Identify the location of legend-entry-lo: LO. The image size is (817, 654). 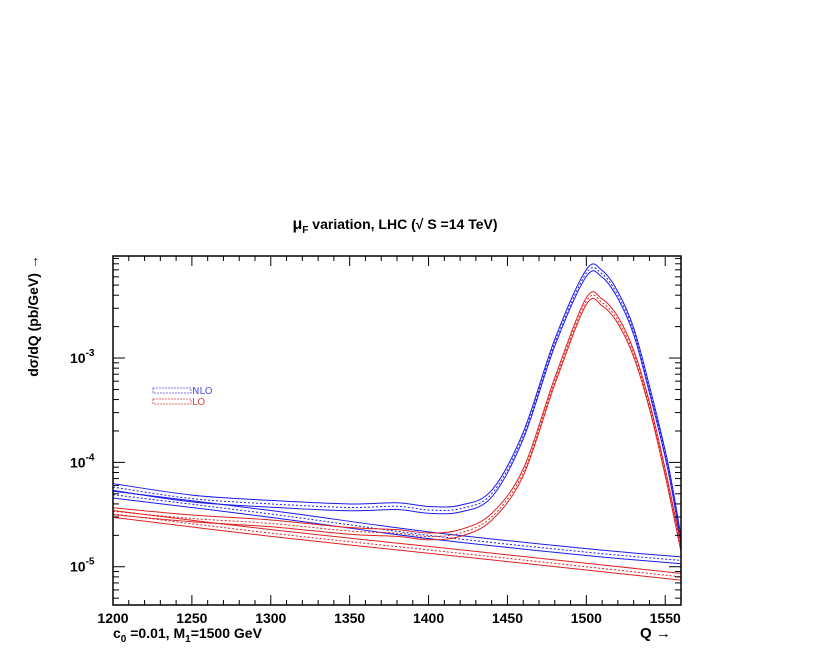
(178, 402).